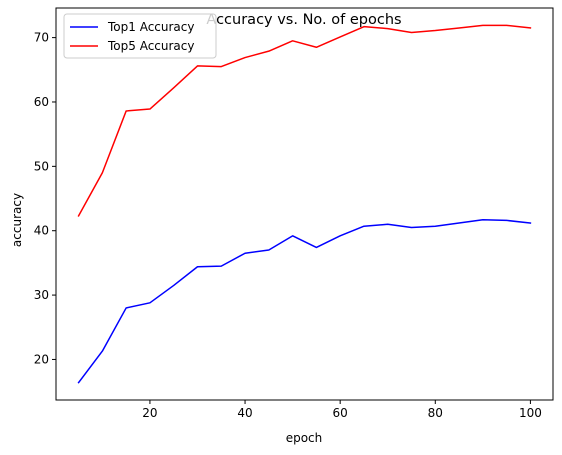 The height and width of the screenshot is (455, 562). What do you see at coordinates (303, 20) in the screenshot?
I see `chart-title: Accuracy vs. No. of epochs` at bounding box center [303, 20].